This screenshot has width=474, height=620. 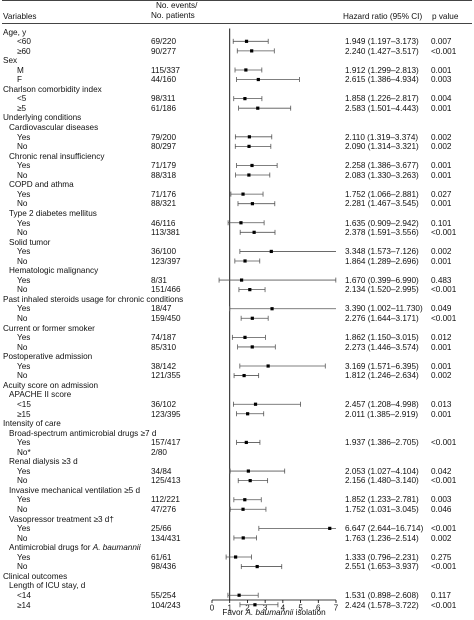 I want to click on row-p-value: 0.275, so click(x=441, y=557).